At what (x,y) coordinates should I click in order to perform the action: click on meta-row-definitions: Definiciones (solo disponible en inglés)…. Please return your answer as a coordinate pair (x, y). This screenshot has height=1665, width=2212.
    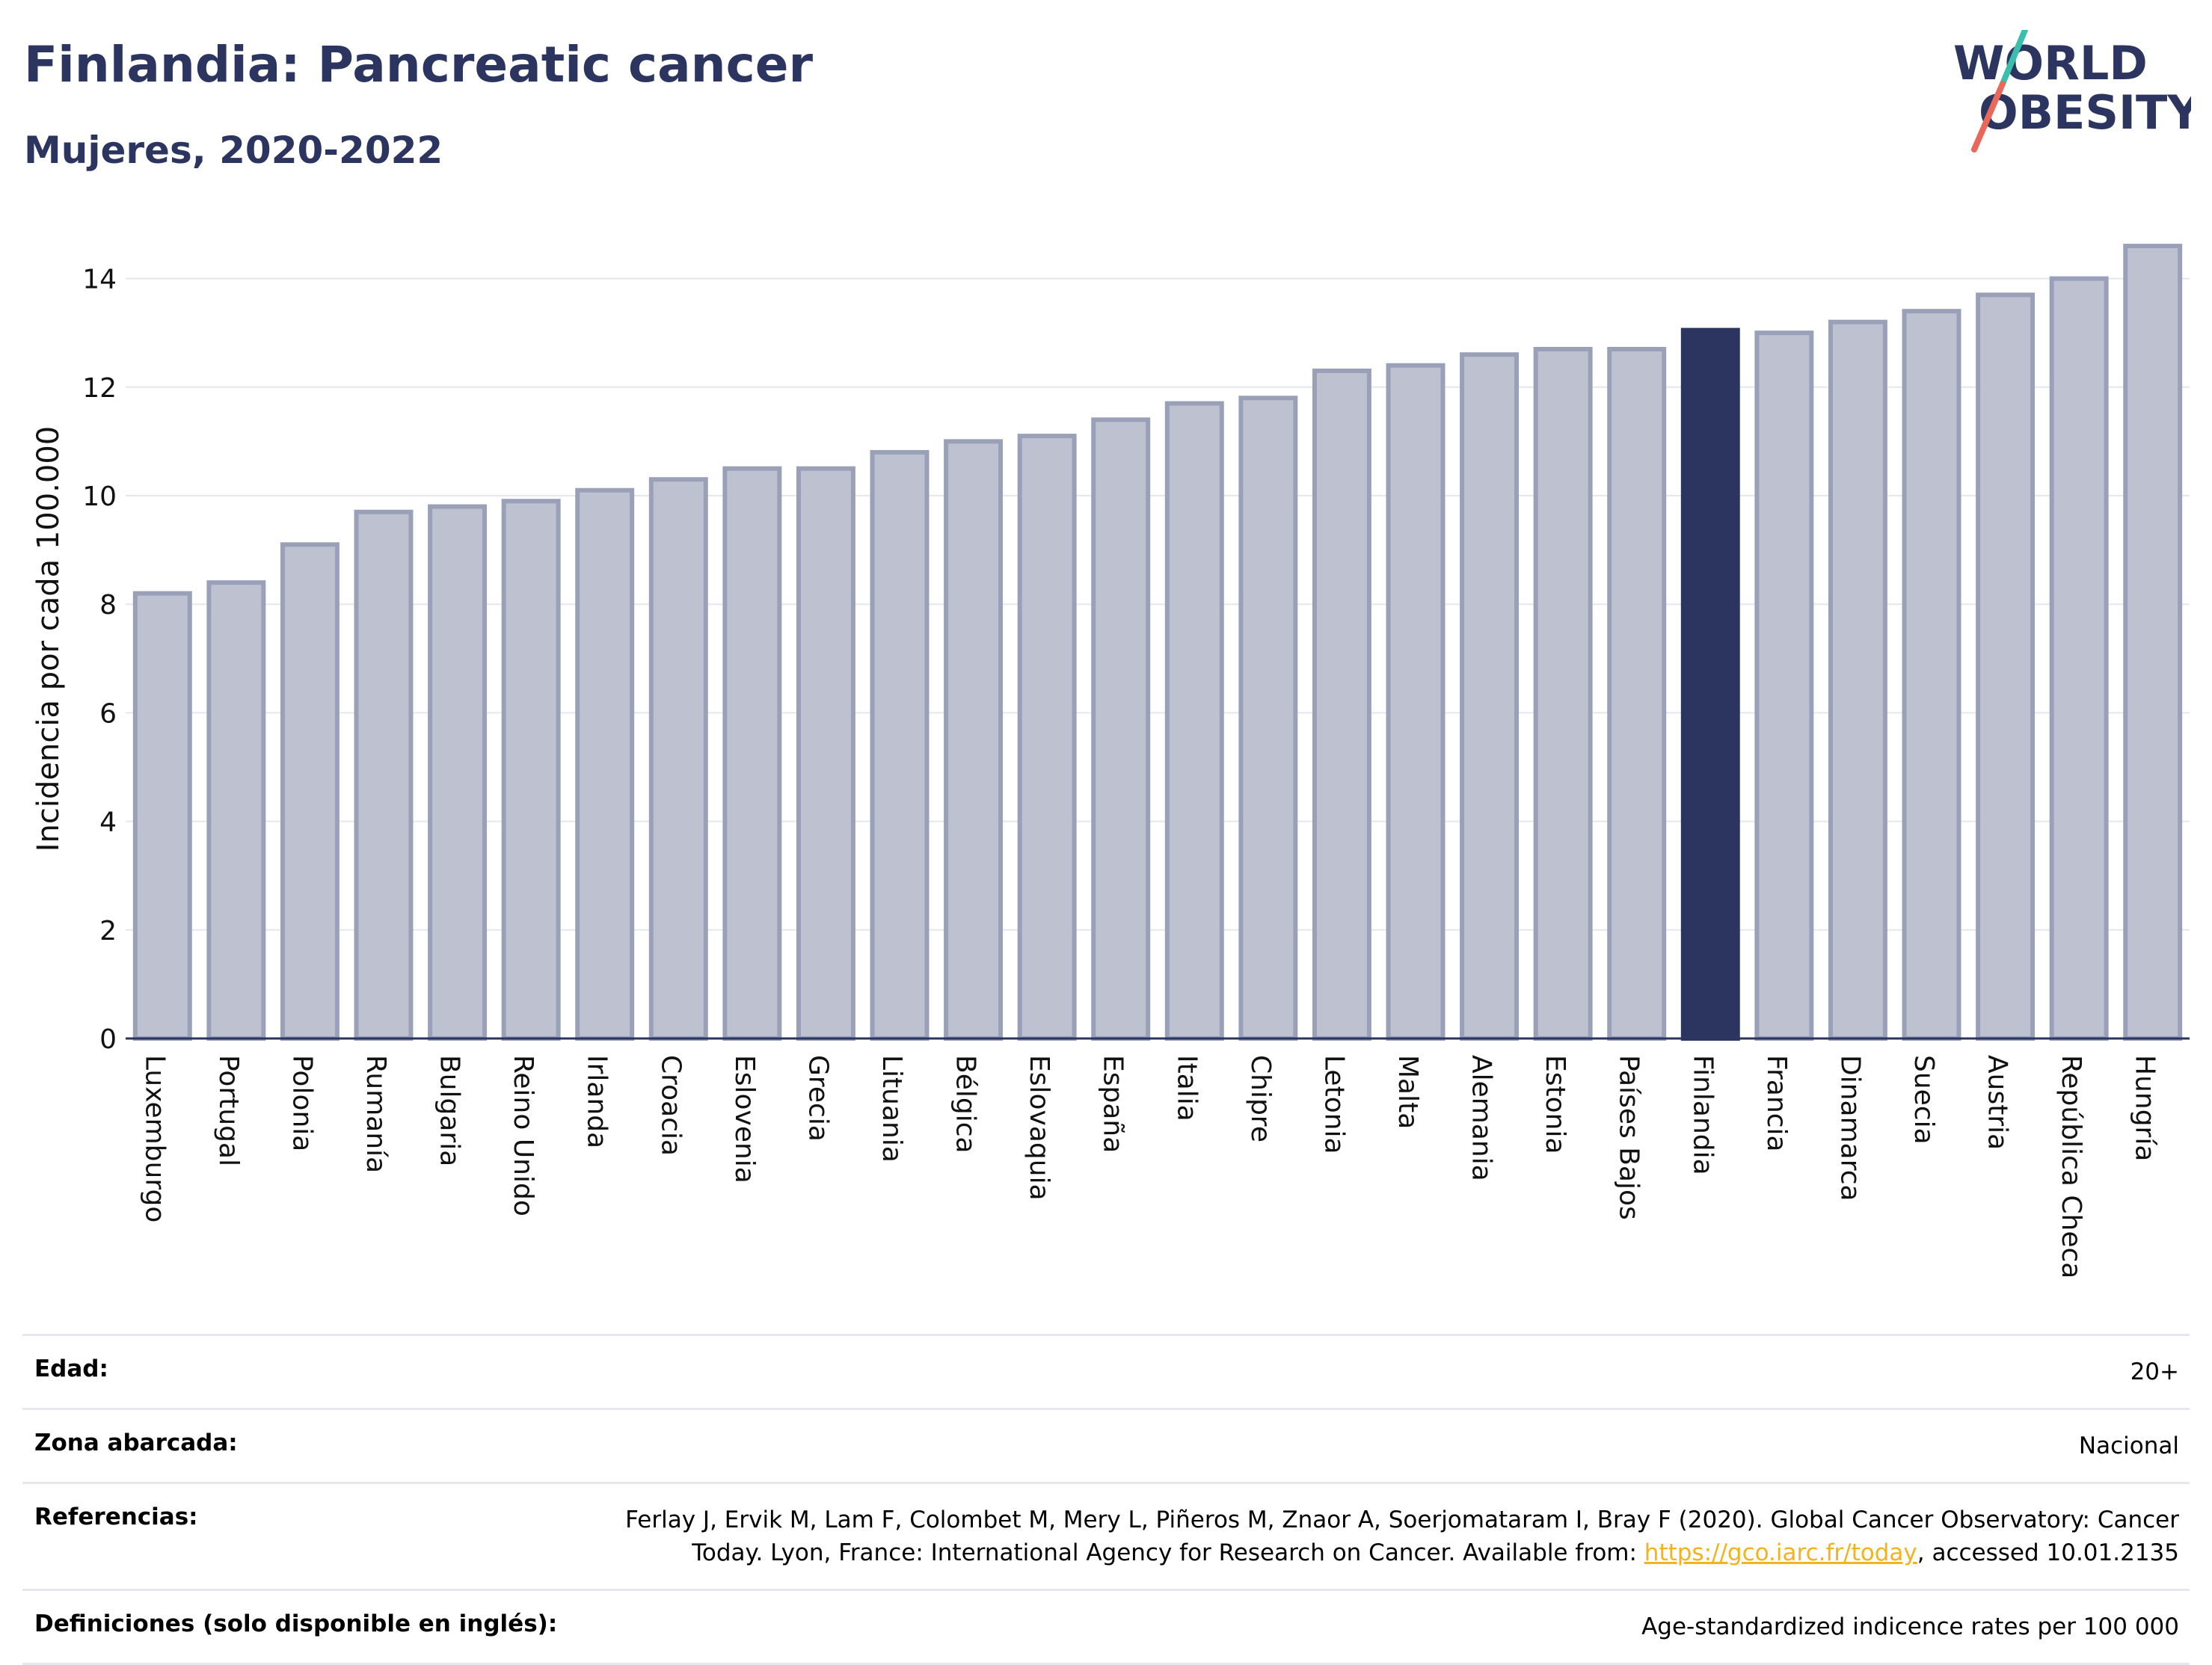
    Looking at the image, I should click on (1106, 1627).